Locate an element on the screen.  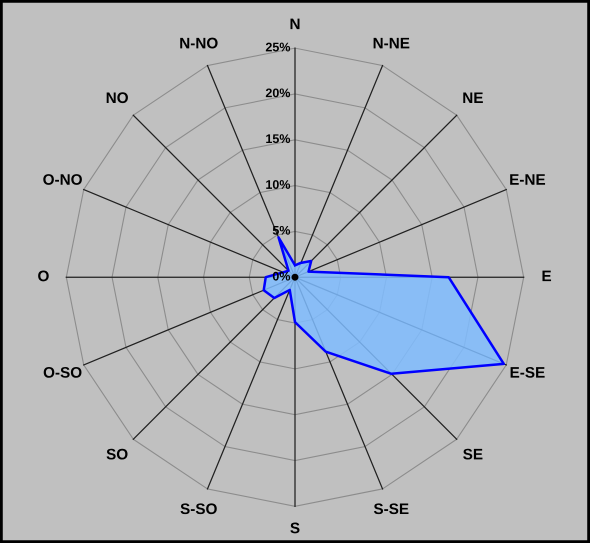
y-tick-label: 0% is located at coordinates (281, 276).